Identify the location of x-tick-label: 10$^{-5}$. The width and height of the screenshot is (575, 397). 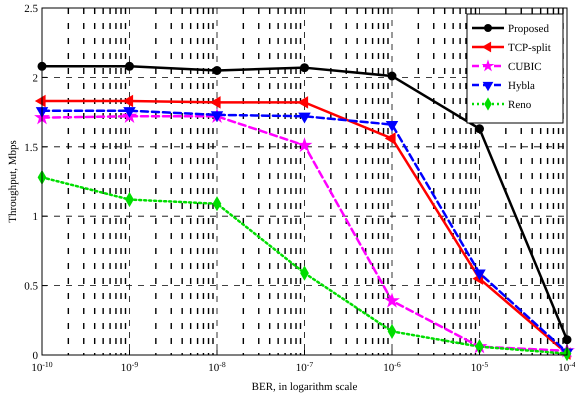
(479, 367).